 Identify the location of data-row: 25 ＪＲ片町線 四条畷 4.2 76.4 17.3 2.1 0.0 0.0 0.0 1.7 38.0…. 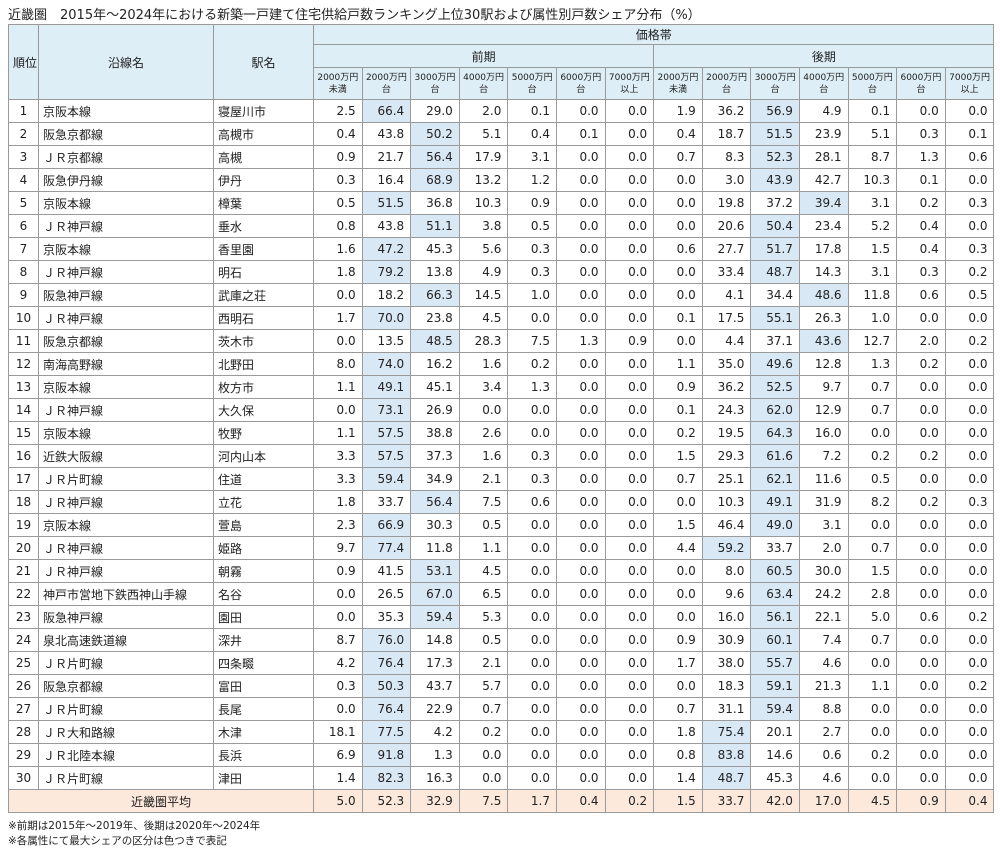
(501, 663).